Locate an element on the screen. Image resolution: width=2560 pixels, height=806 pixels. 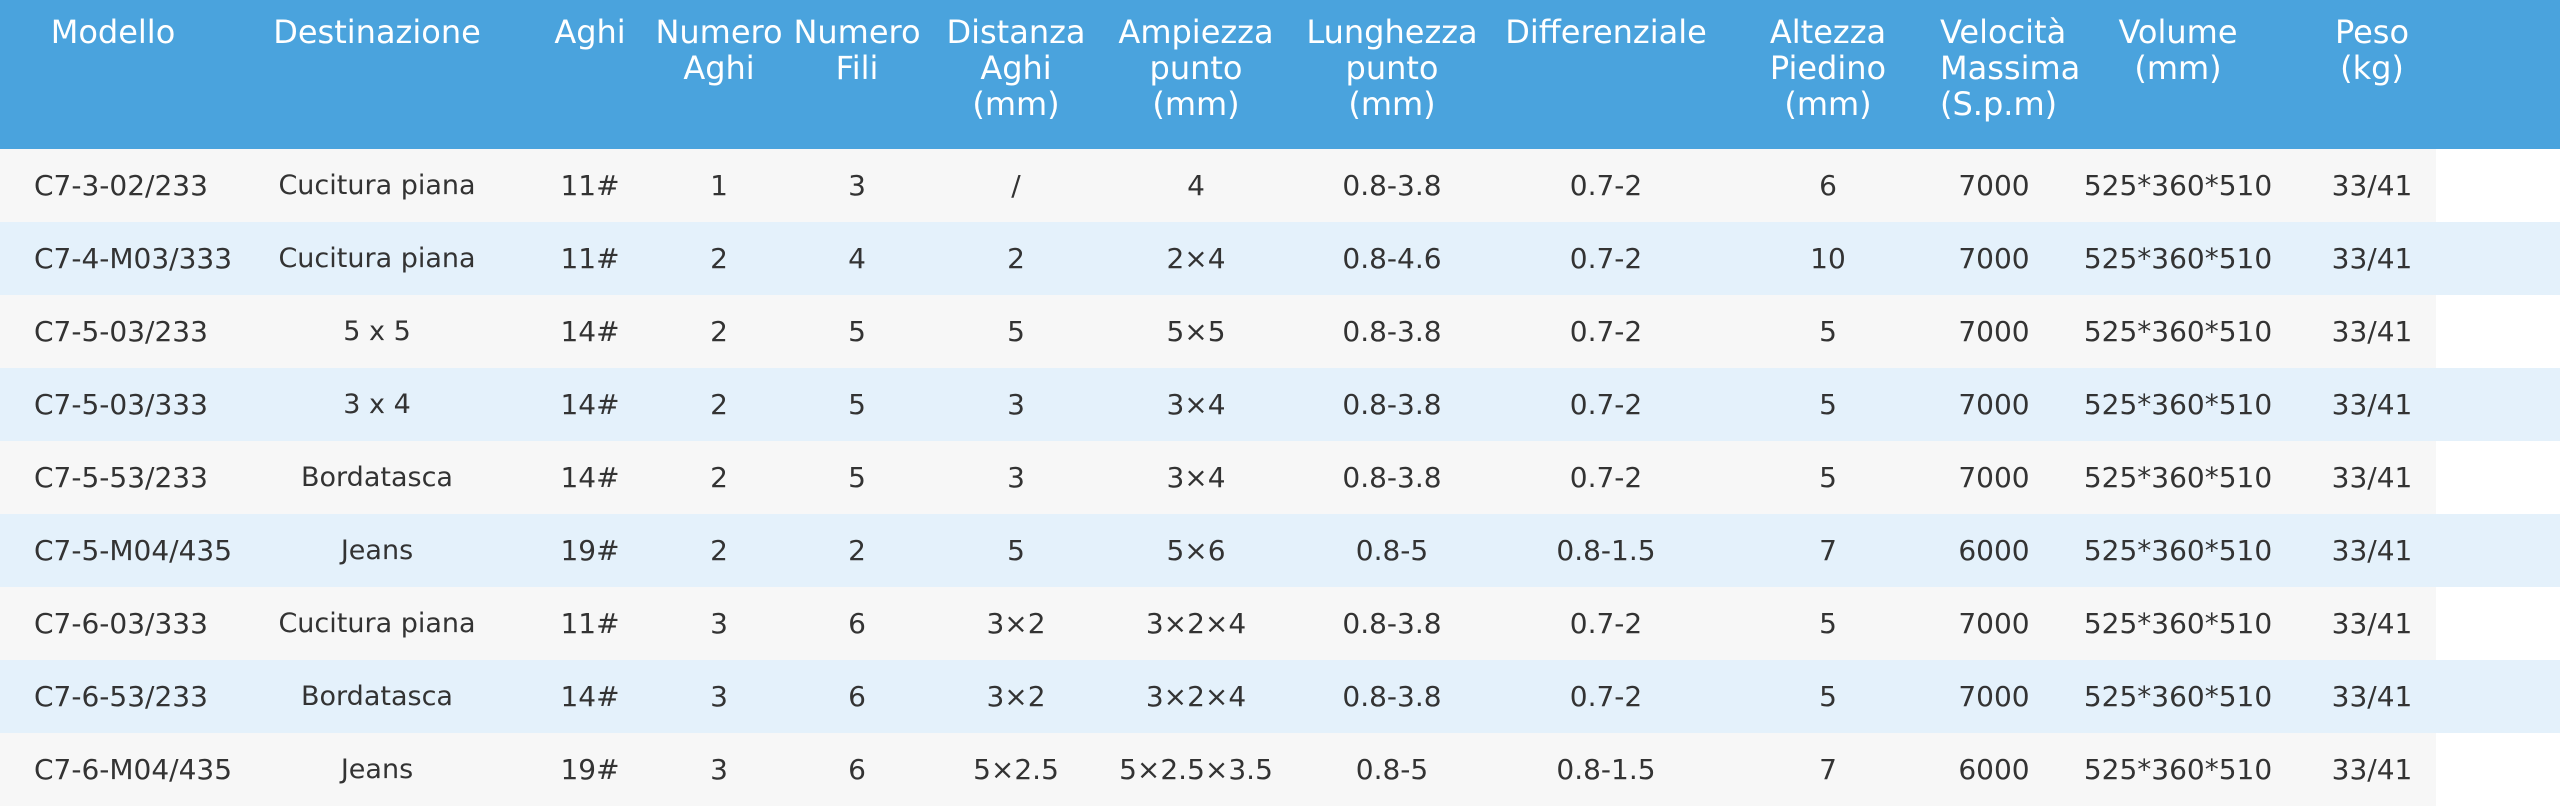
cell-ampiezza-punto: 2×4 is located at coordinates (1196, 258).